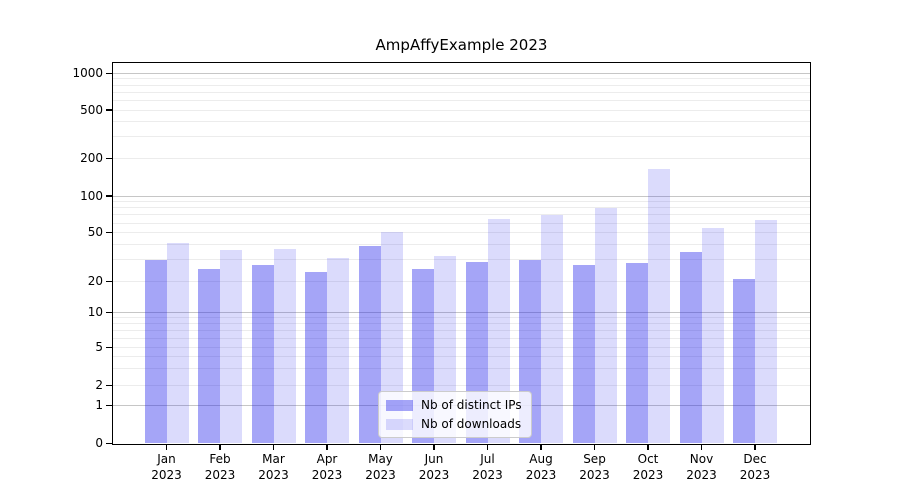  I want to click on x-axis-tick-label: Dec 2023, so click(755, 467).